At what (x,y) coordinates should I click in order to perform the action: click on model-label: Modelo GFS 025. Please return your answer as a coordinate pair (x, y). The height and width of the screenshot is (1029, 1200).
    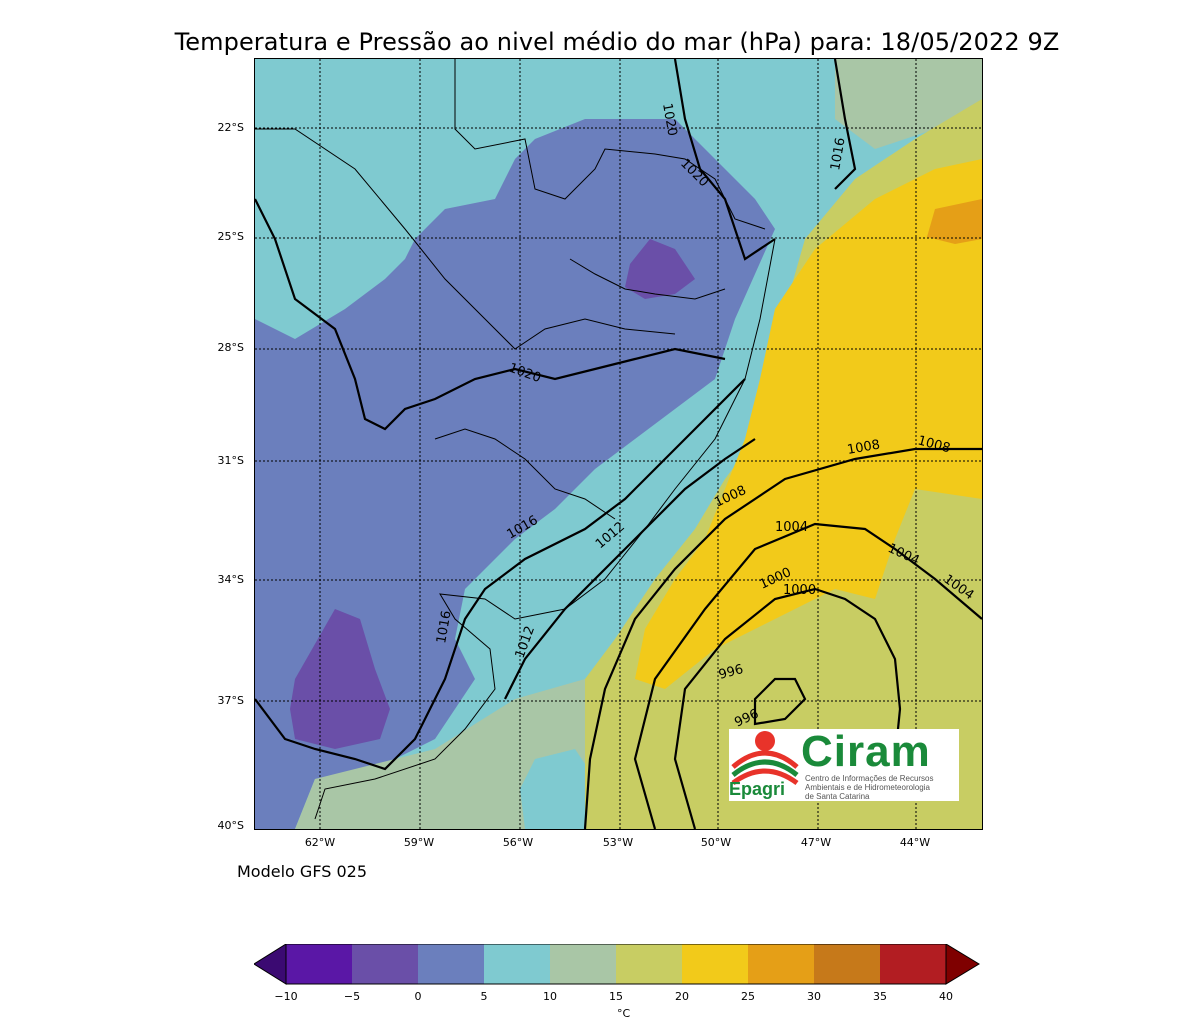
    Looking at the image, I should click on (302, 871).